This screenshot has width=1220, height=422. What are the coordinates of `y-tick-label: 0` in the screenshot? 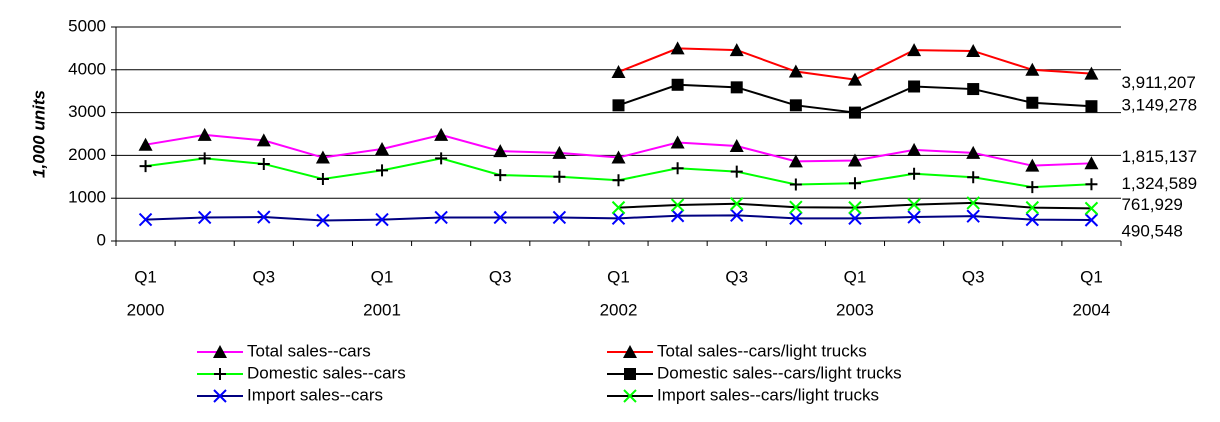 It's located at (101, 239).